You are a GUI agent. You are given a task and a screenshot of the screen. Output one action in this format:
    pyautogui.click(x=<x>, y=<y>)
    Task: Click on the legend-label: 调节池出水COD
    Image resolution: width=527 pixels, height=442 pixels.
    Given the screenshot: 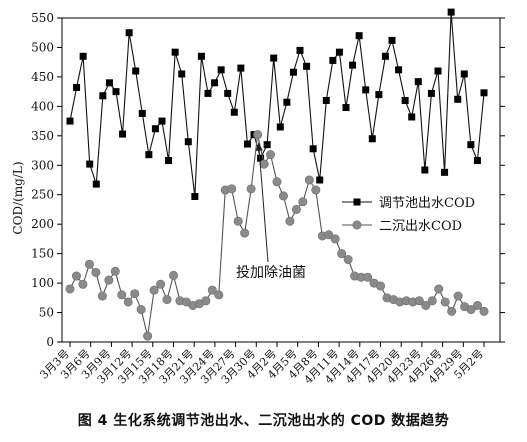 What is the action you would take?
    pyautogui.click(x=427, y=203)
    